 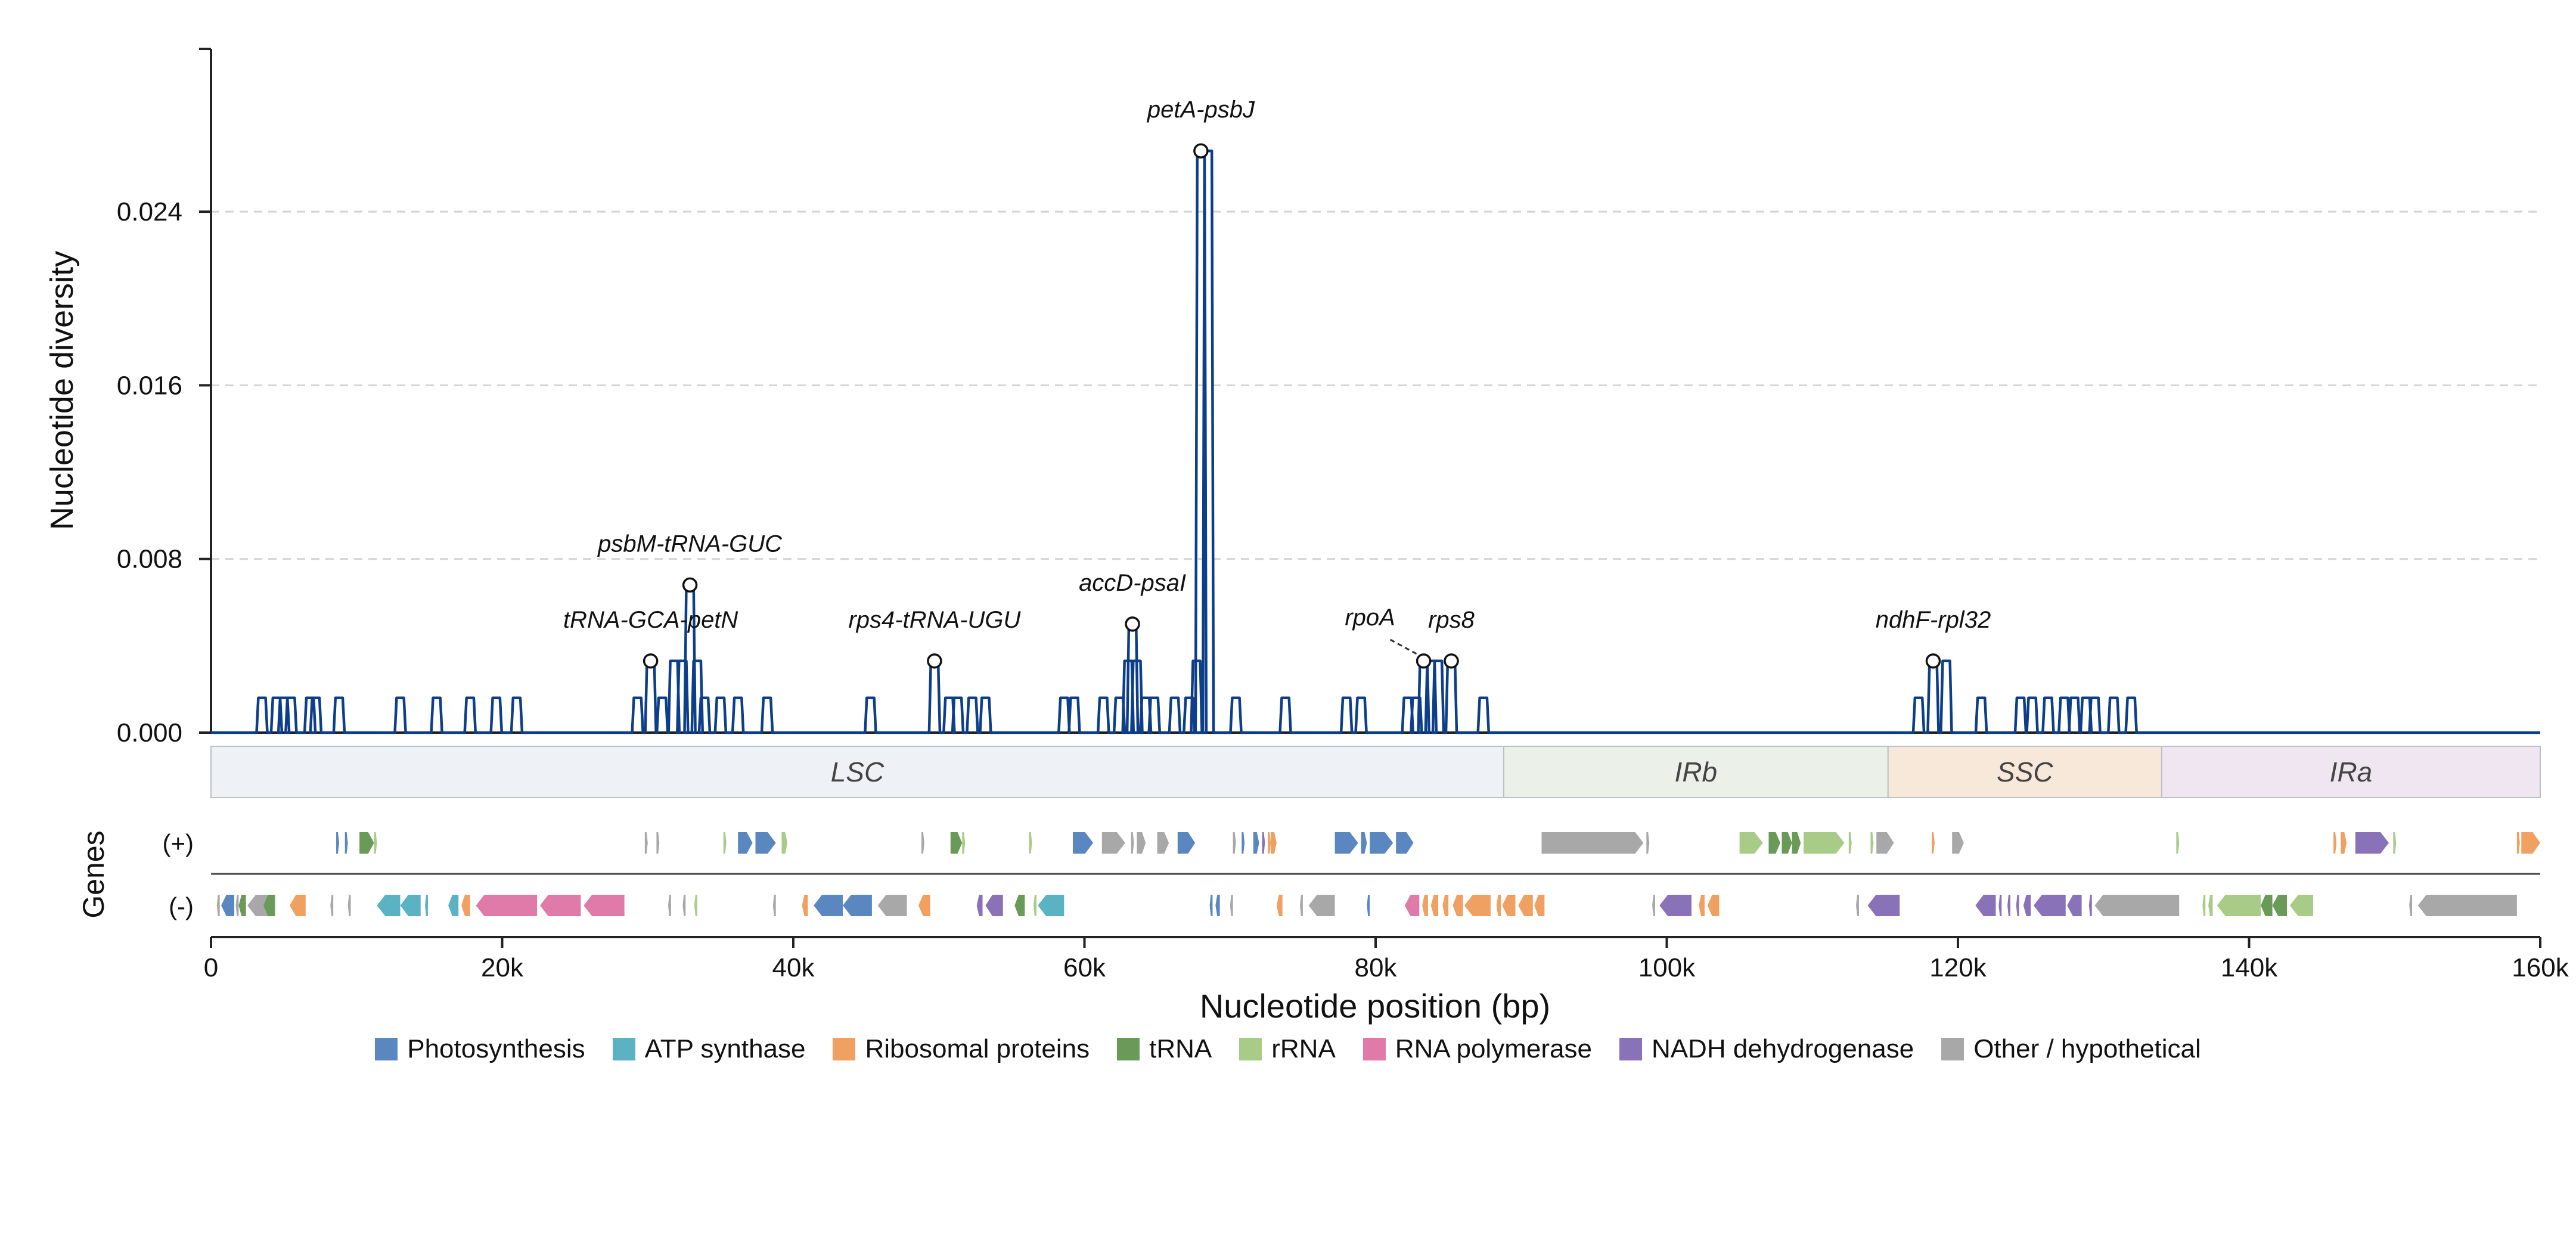 I want to click on region-label: IRb, so click(x=1697, y=771).